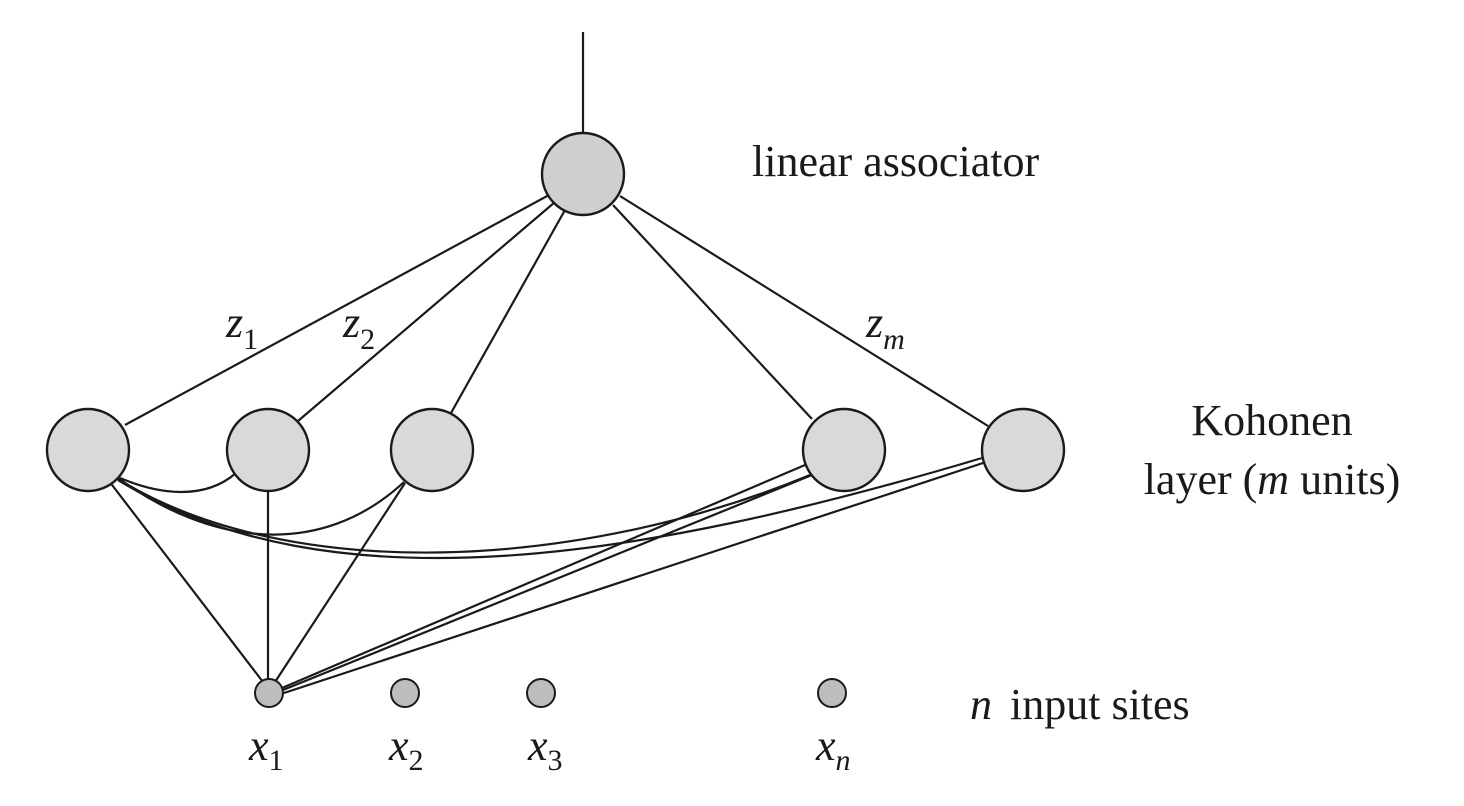 The height and width of the screenshot is (806, 1464). I want to click on edge-x1-unit-4b, so click(547, 582).